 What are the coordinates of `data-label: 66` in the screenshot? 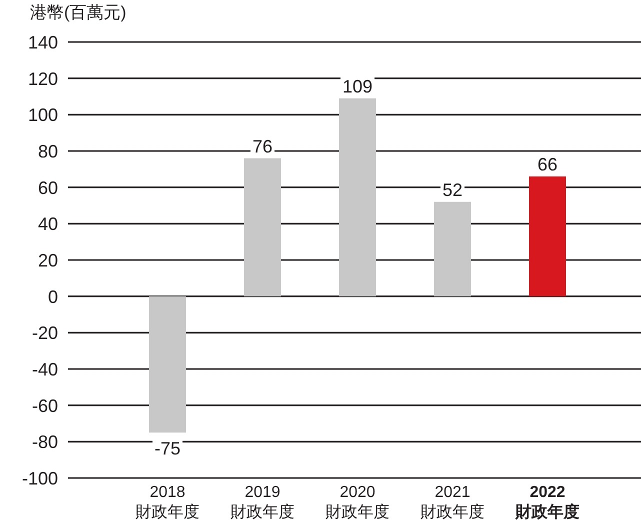 It's located at (547, 164).